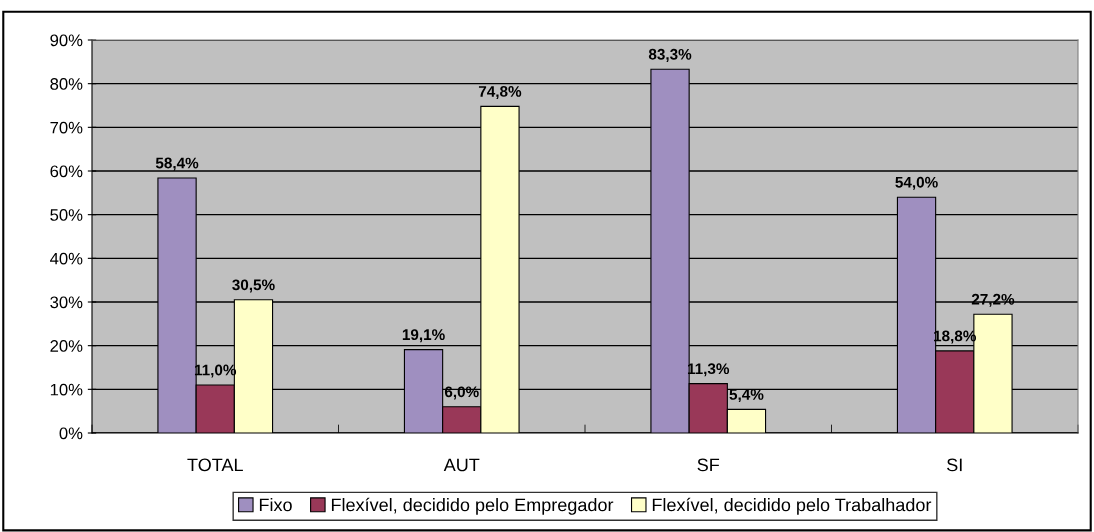  I want to click on x-tick-label: SF, so click(708, 465).